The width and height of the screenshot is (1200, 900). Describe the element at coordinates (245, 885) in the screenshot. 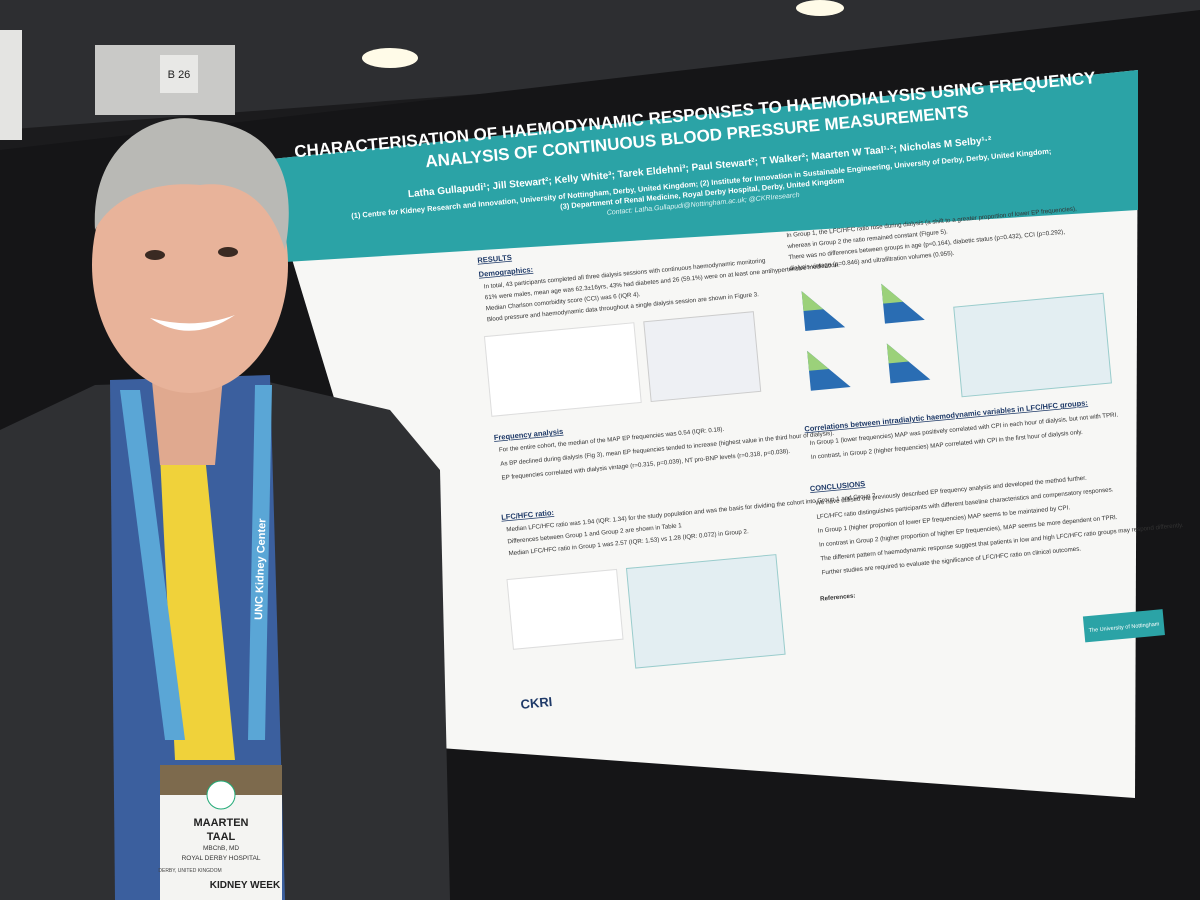

I see `badge-event: KIDNEY WEEK` at that location.